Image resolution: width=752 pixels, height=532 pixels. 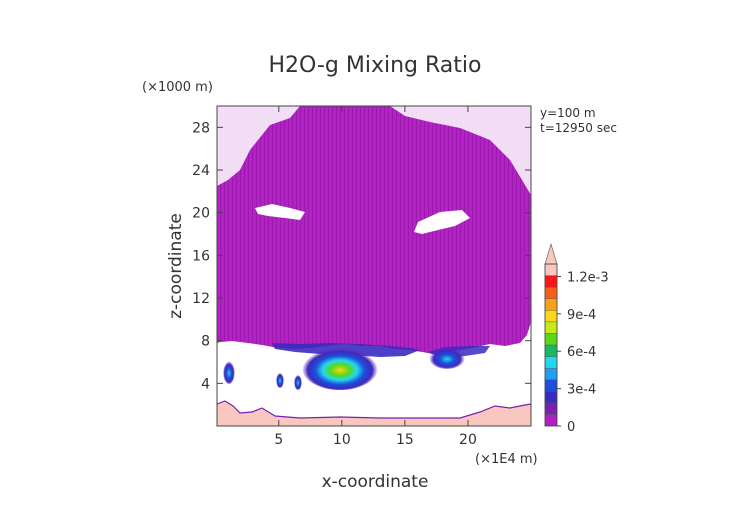 What do you see at coordinates (578, 128) in the screenshot?
I see `annotation-t: t=12950 sec` at bounding box center [578, 128].